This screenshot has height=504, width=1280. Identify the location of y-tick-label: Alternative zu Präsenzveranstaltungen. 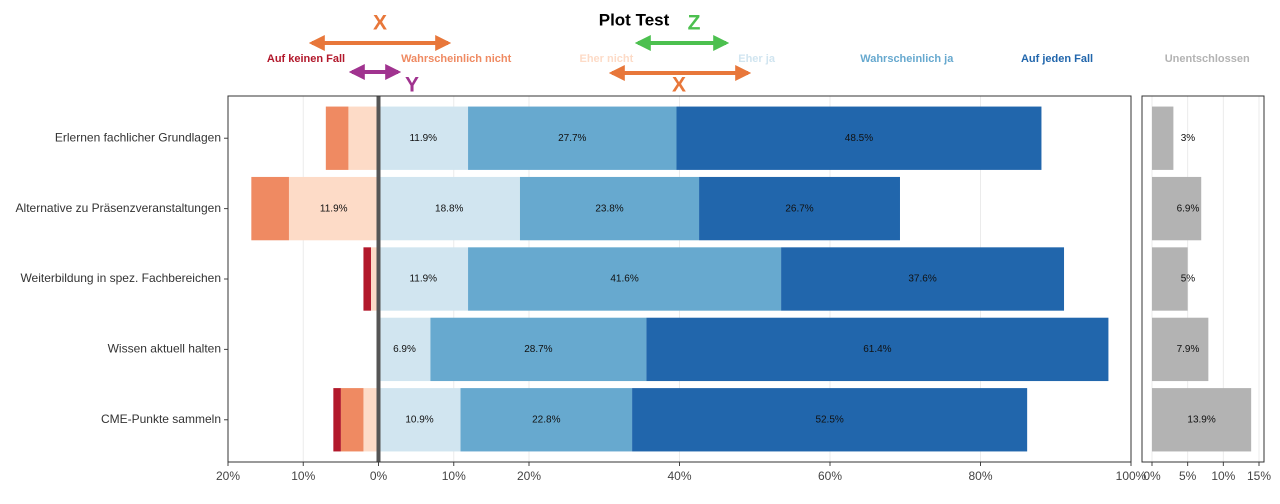
(118, 208).